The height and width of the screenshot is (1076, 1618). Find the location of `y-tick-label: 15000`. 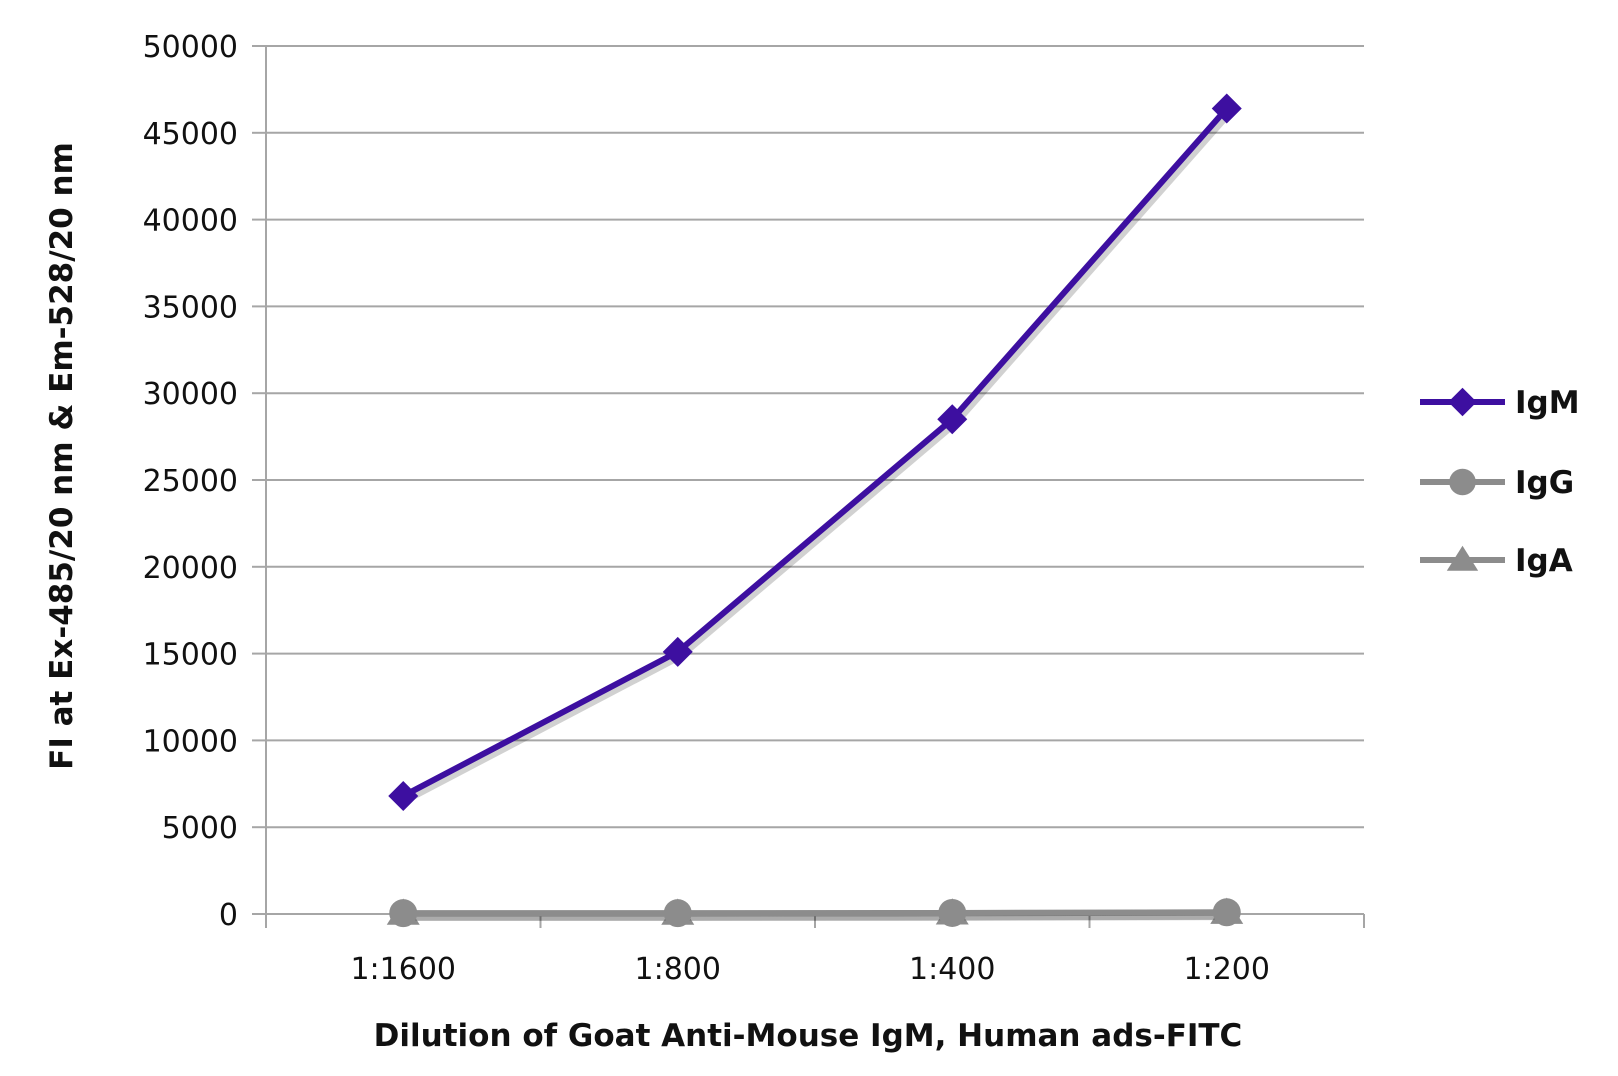

y-tick-label: 15000 is located at coordinates (190, 655).